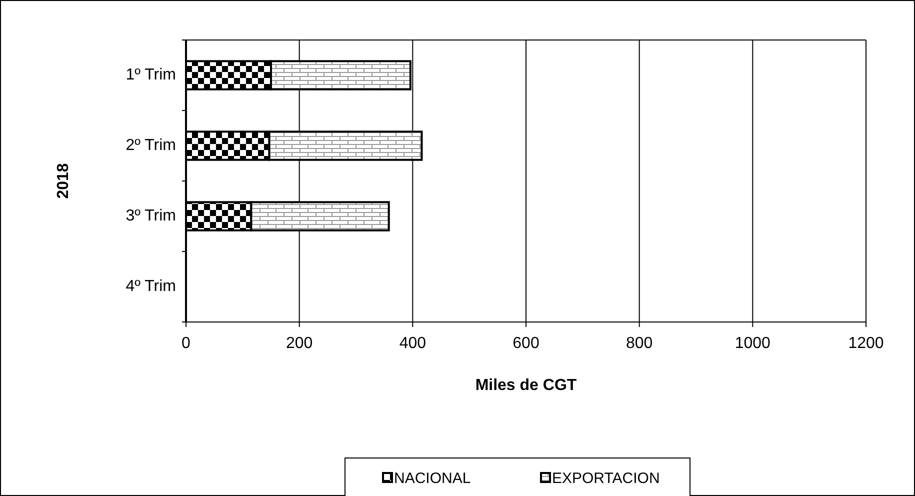 The image size is (915, 496). Describe the element at coordinates (151, 286) in the screenshot. I see `y-tick-label: 4º Trim` at that location.